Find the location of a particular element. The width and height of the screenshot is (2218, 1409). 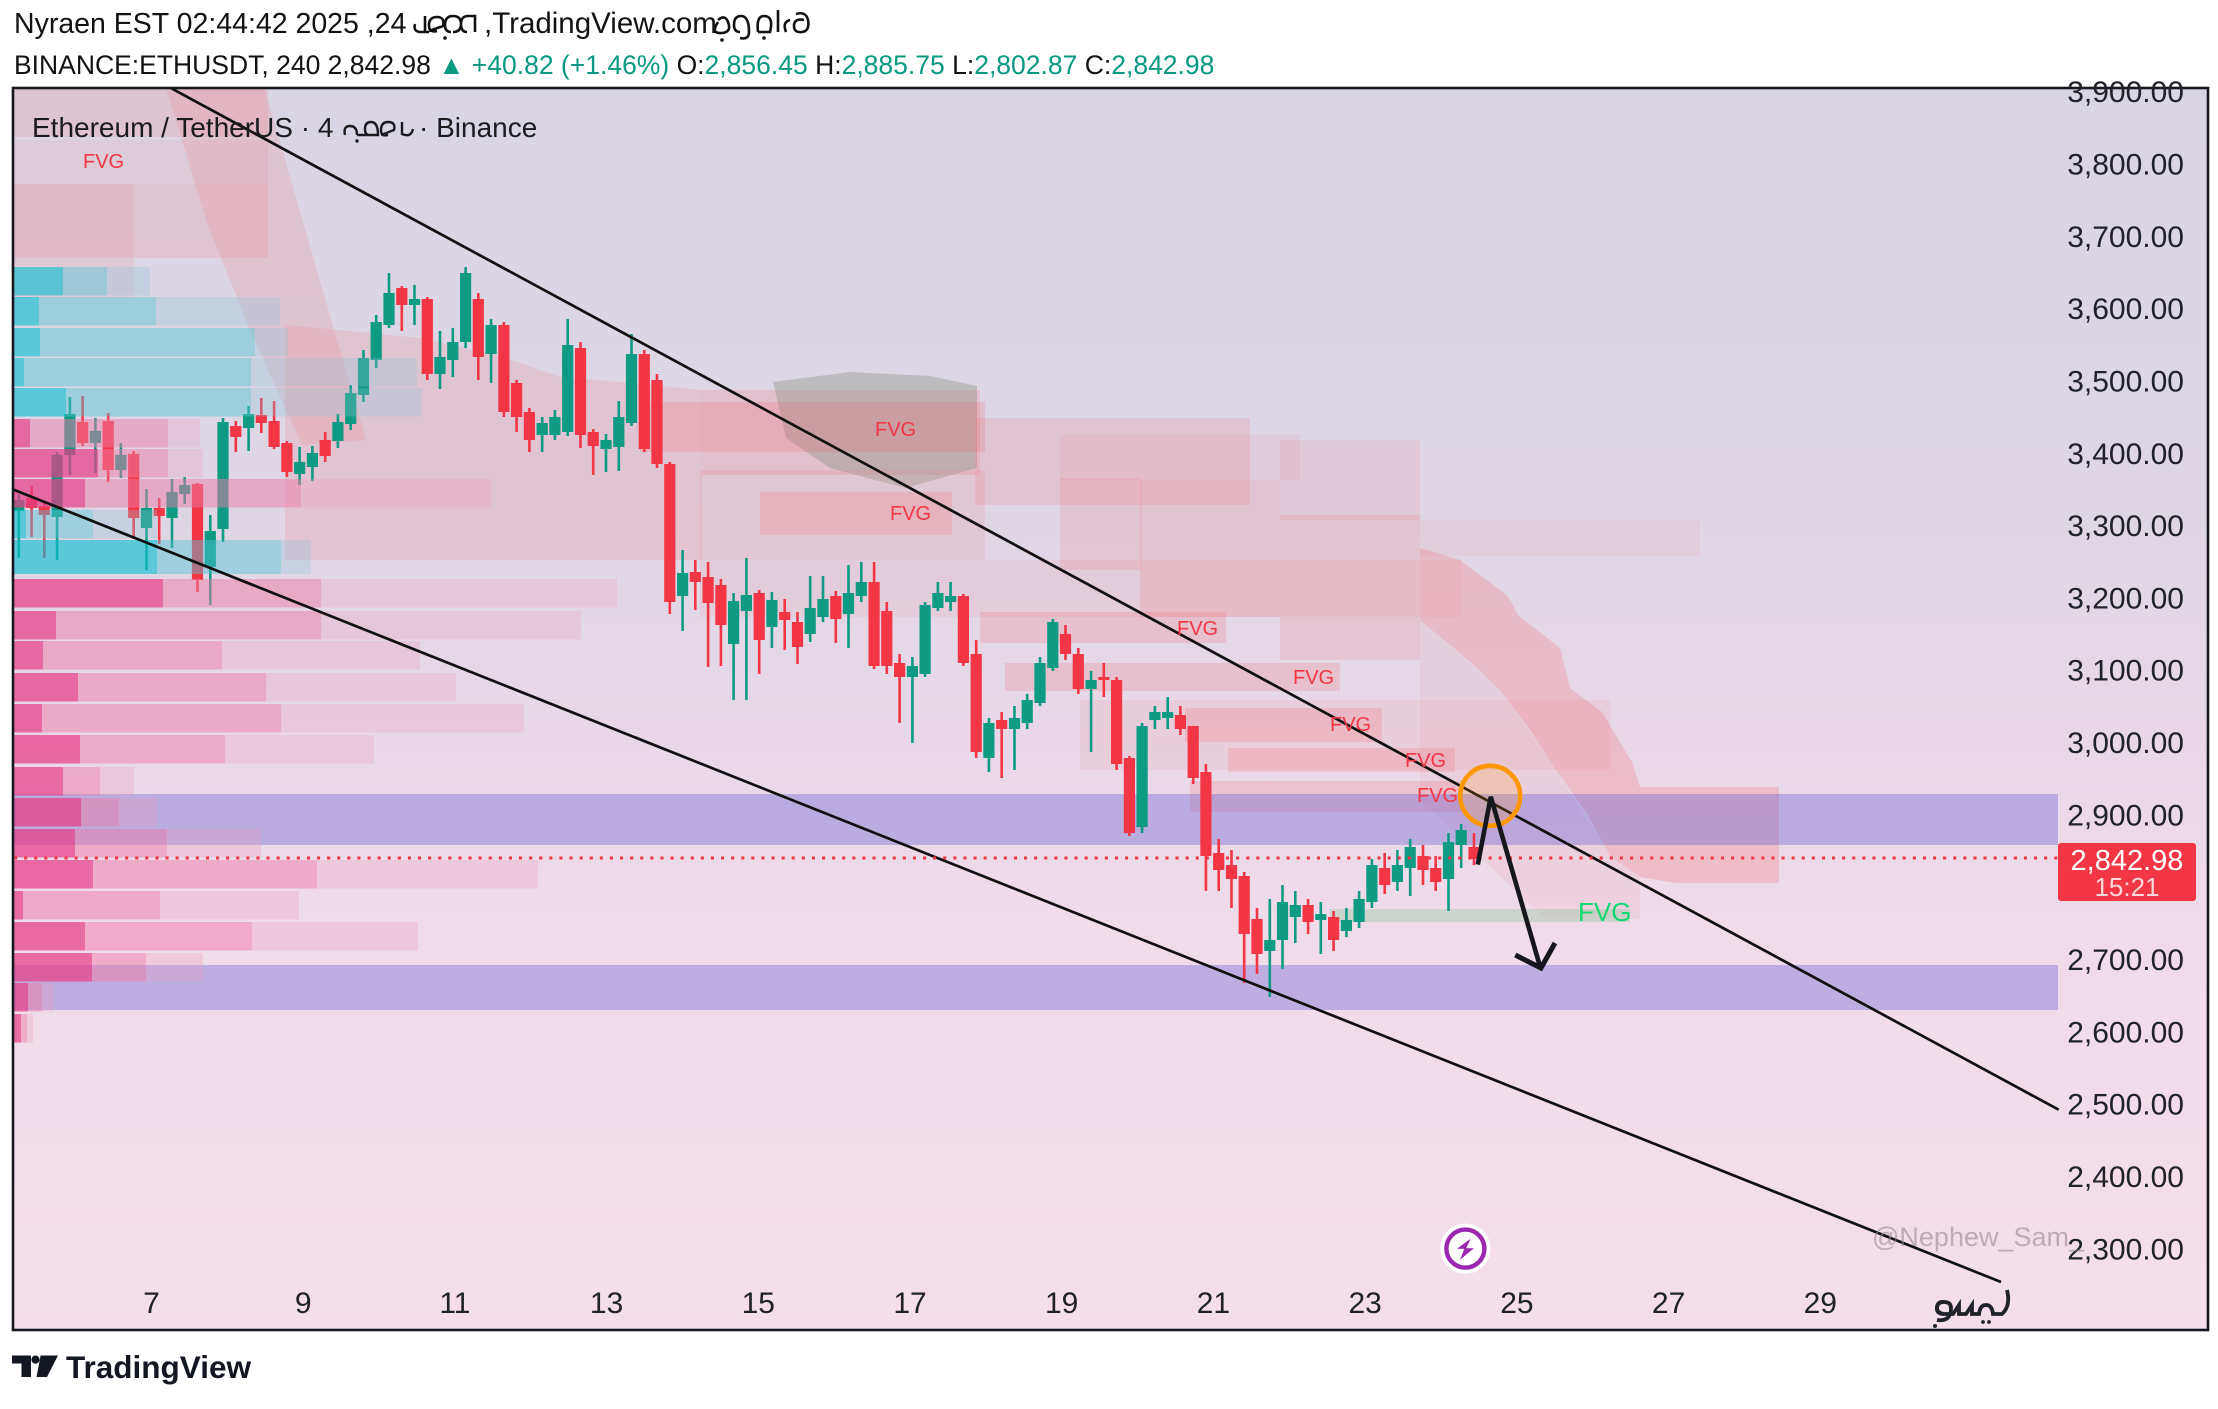

svg-text: 2,600.00 is located at coordinates (2125, 1032).